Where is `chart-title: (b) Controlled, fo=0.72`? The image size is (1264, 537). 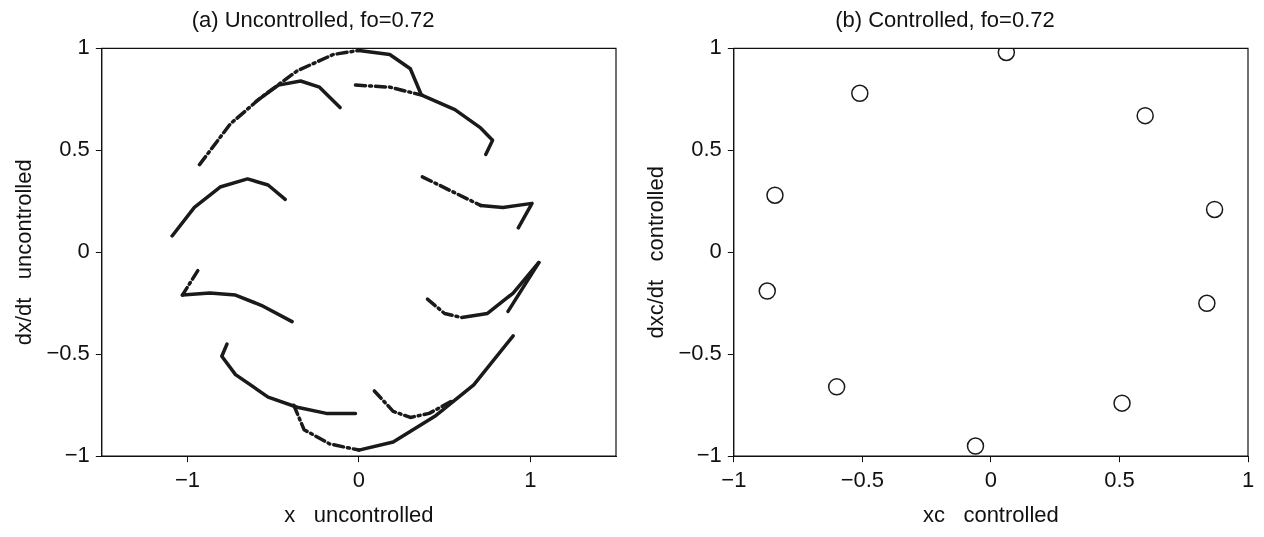
chart-title: (b) Controlled, fo=0.72 is located at coordinates (945, 20).